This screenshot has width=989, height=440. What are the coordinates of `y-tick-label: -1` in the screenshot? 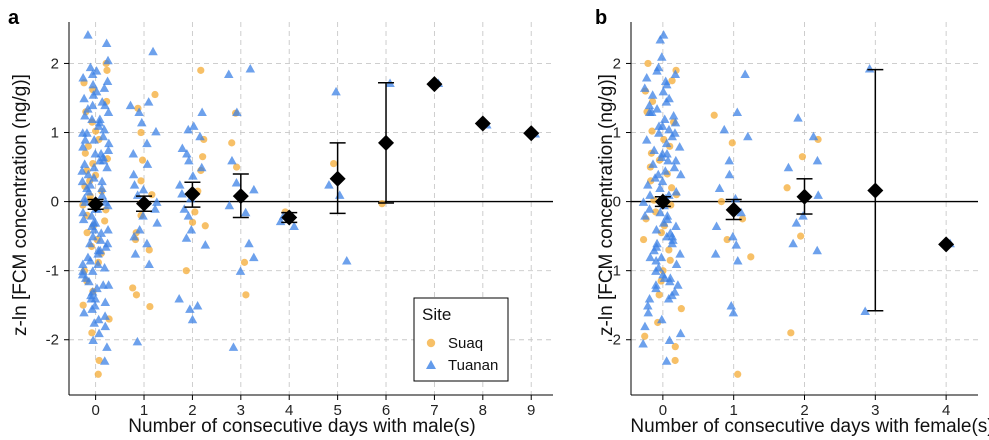 It's located at (52, 271).